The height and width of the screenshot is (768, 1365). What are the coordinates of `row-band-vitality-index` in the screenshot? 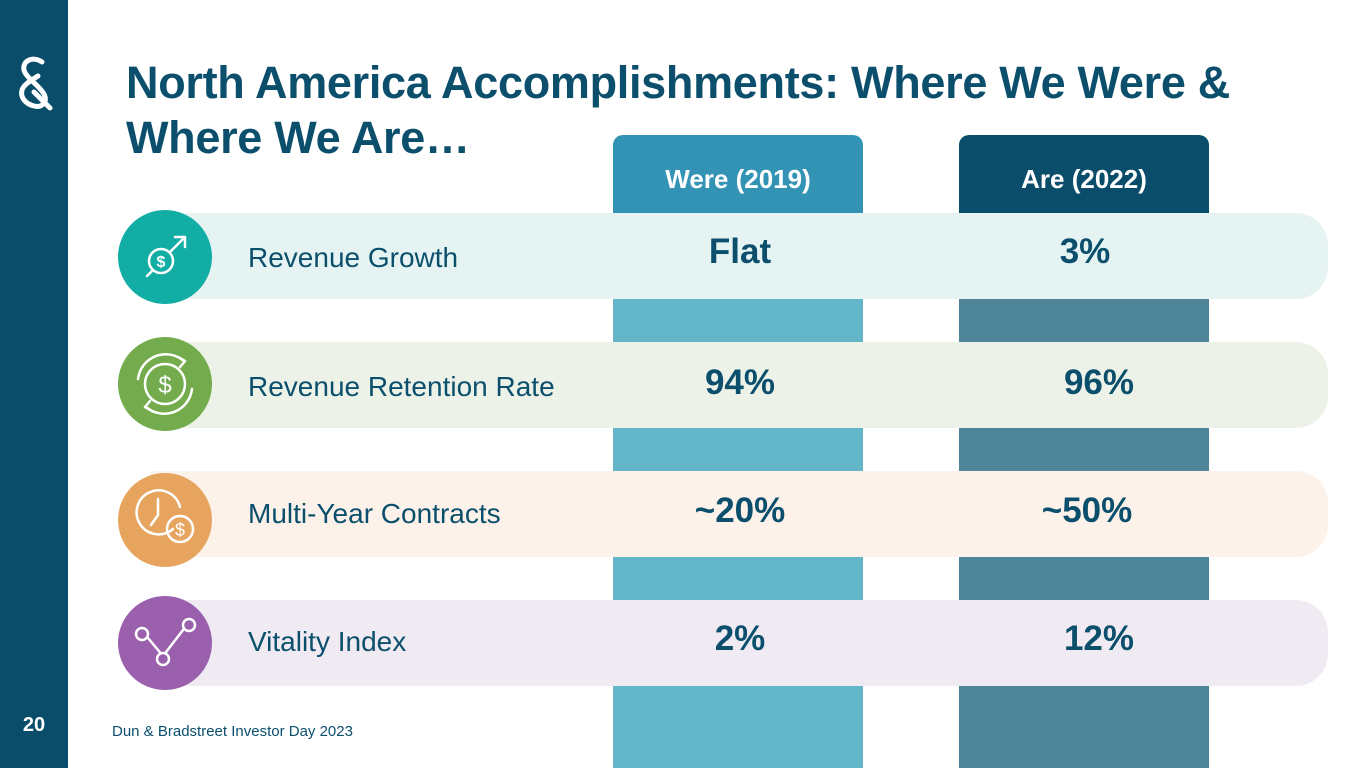 It's located at (739, 643).